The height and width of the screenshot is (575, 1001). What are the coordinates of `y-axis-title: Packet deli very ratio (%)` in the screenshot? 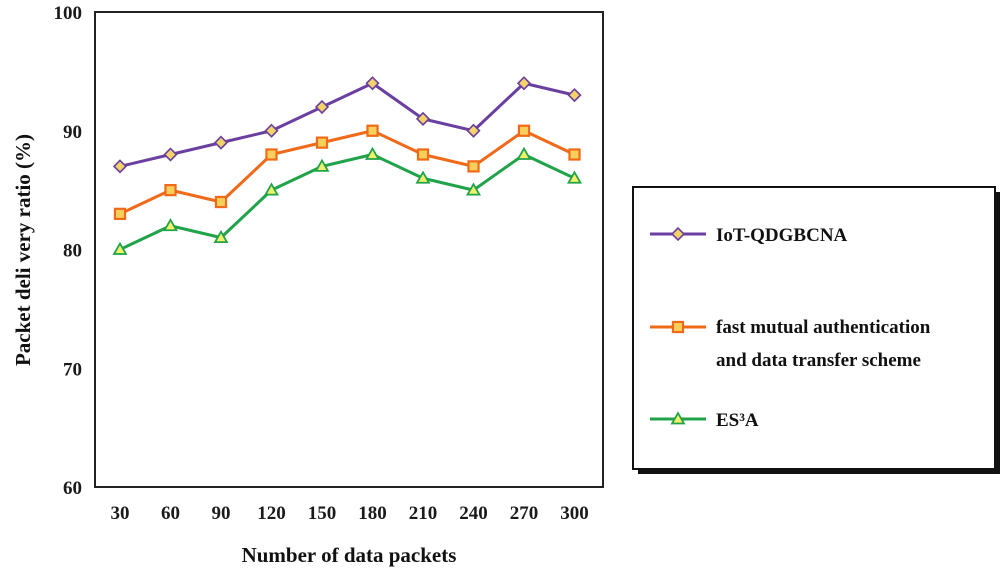 It's located at (23, 250).